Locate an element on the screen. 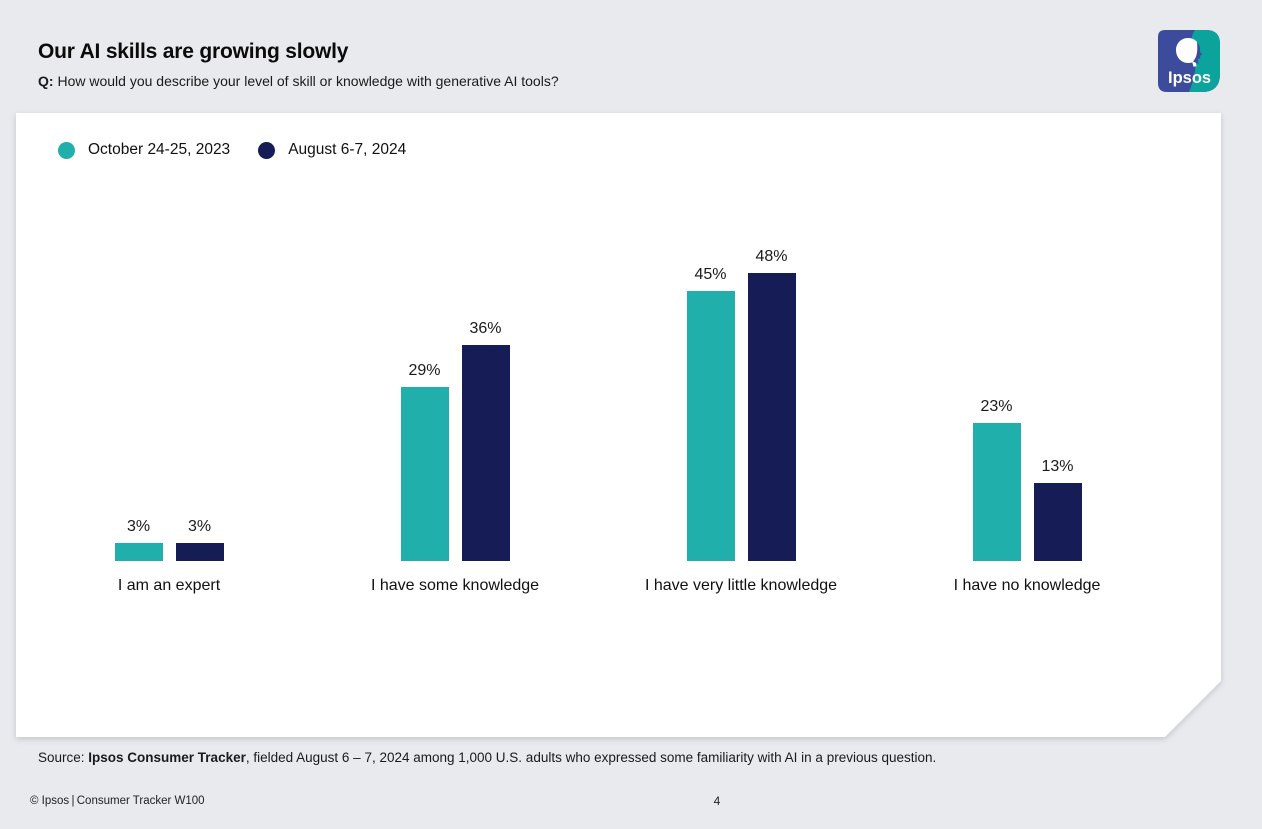 This screenshot has height=829, width=1262. bar-value-label: 23% is located at coordinates (996, 406).